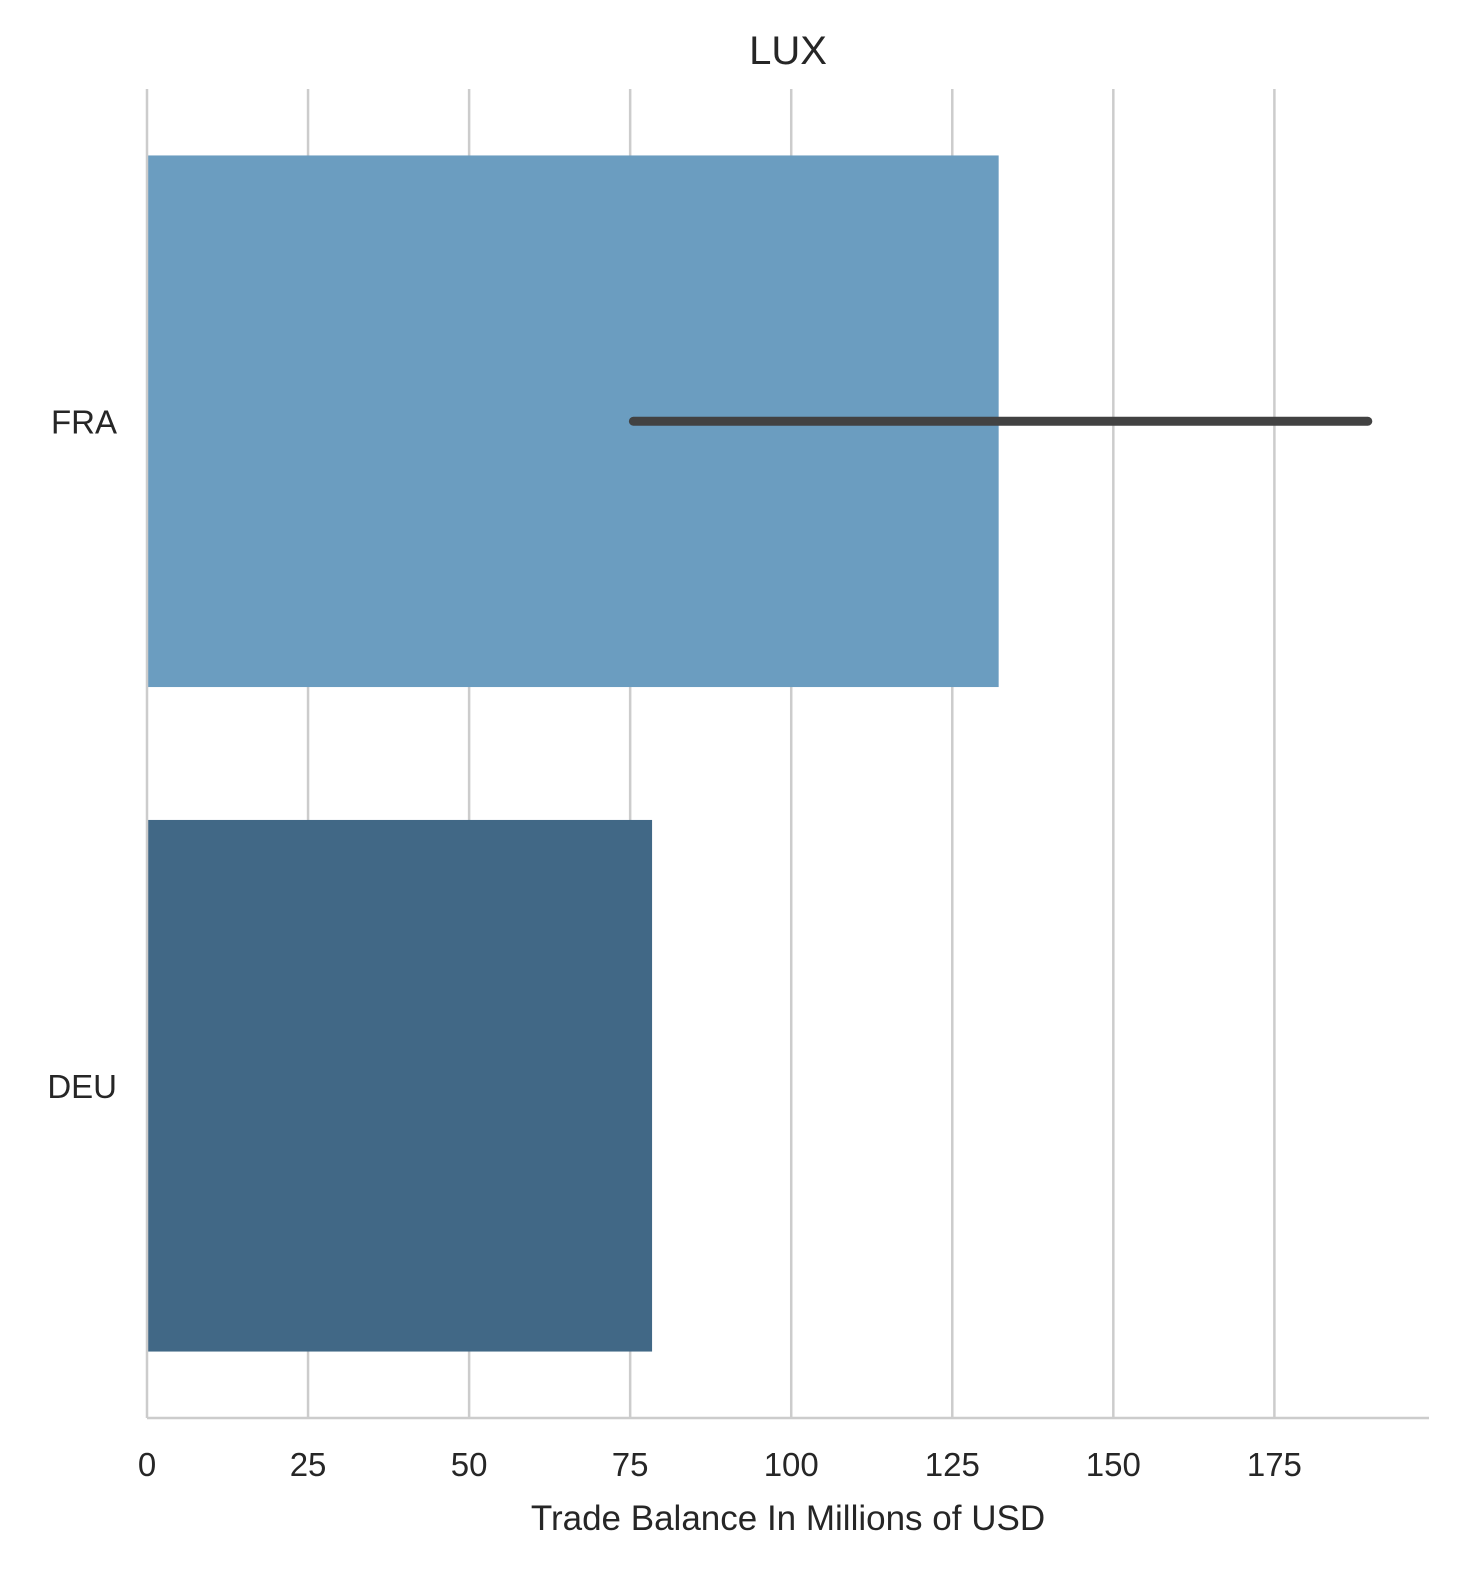 The width and height of the screenshot is (1469, 1581). Describe the element at coordinates (630, 1464) in the screenshot. I see `x-tick-label: 75` at that location.